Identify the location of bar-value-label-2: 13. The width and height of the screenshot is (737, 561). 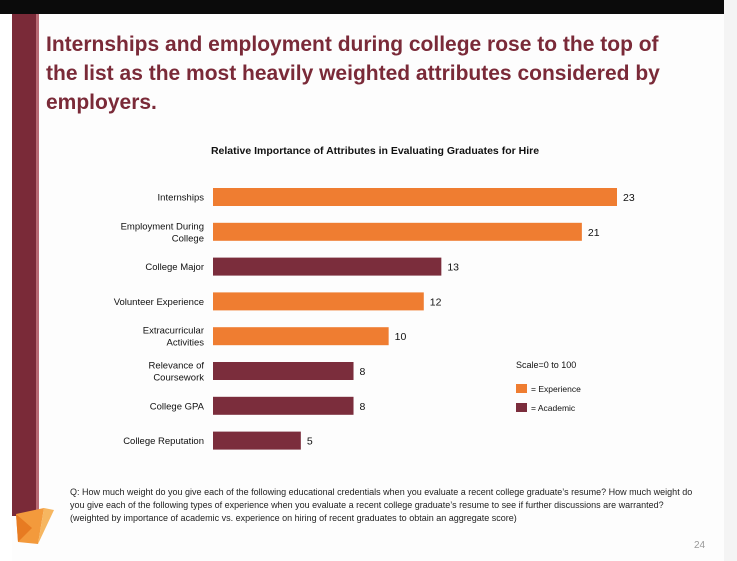
(453, 268).